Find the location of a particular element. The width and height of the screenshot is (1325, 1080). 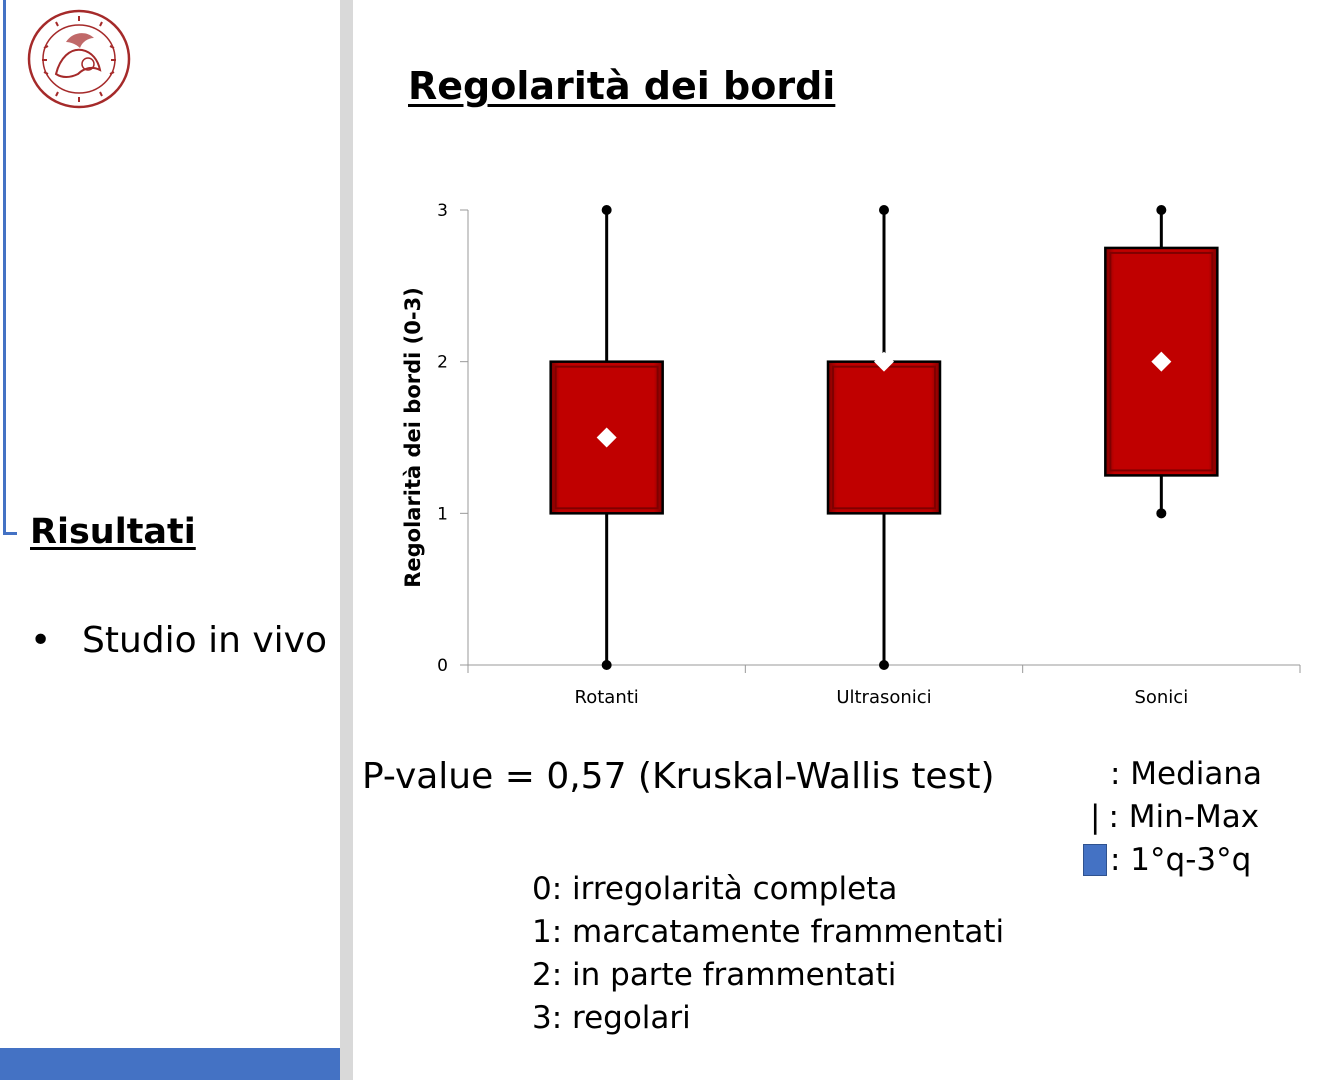

page-title: Regolarità dei bordi is located at coordinates (622, 86).